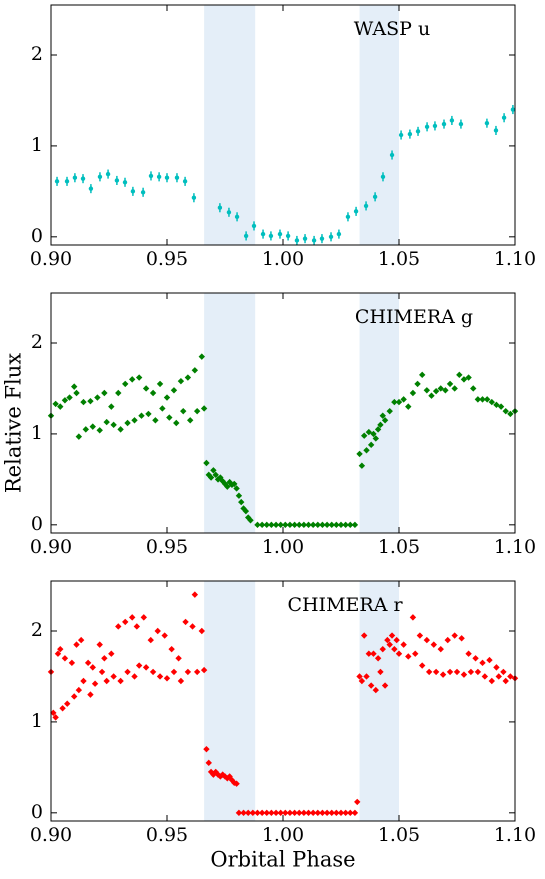 This screenshot has width=545, height=879. Describe the element at coordinates (345, 605) in the screenshot. I see `panel-annotation: CHIMERA r` at that location.